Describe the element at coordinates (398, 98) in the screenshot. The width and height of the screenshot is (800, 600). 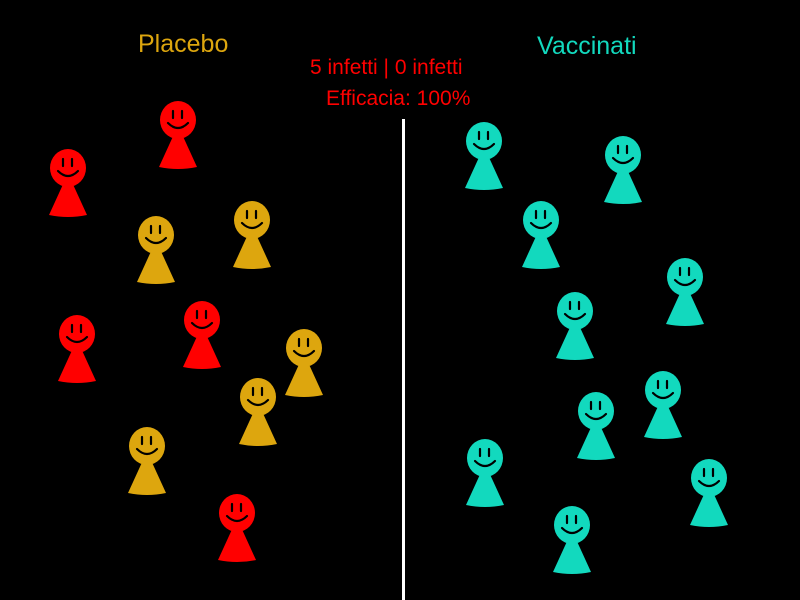
I see `efficacy-readout: Efficacia: 100%` at that location.